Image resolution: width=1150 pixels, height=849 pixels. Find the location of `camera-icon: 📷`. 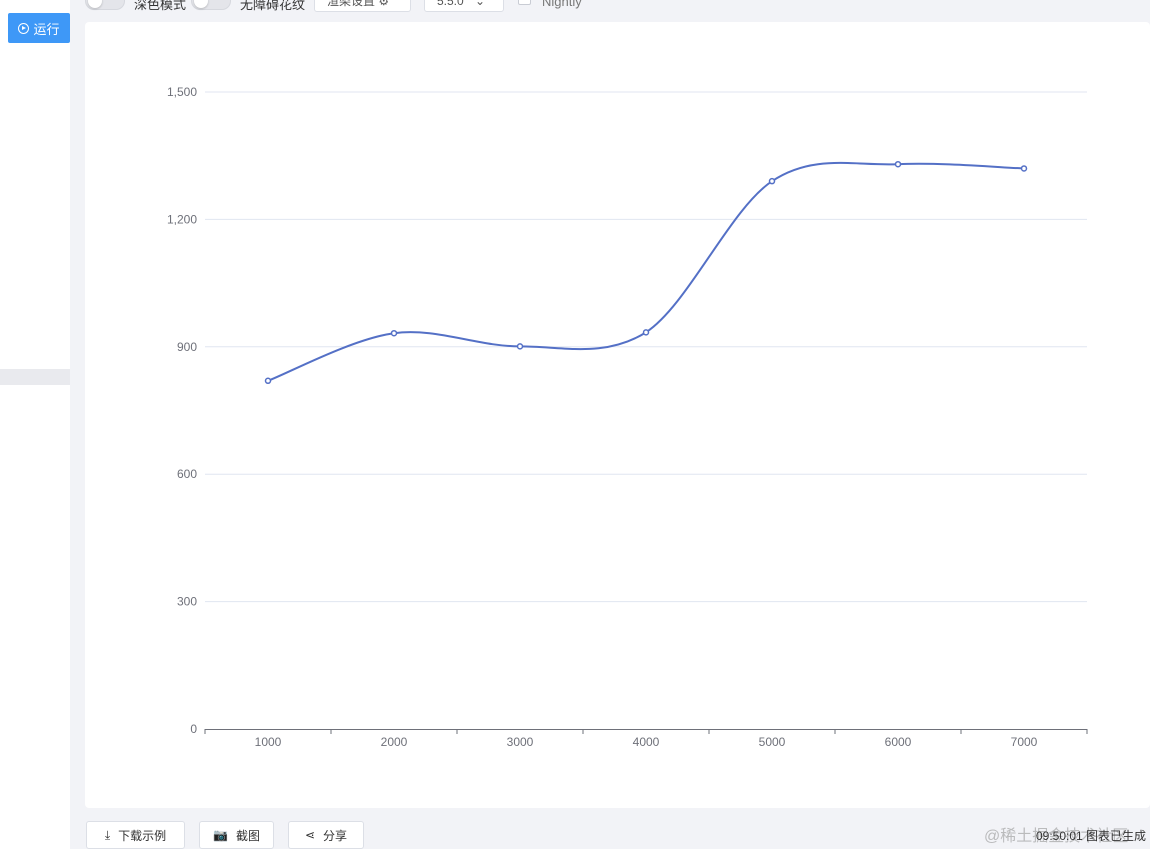

camera-icon: 📷 is located at coordinates (220, 835).